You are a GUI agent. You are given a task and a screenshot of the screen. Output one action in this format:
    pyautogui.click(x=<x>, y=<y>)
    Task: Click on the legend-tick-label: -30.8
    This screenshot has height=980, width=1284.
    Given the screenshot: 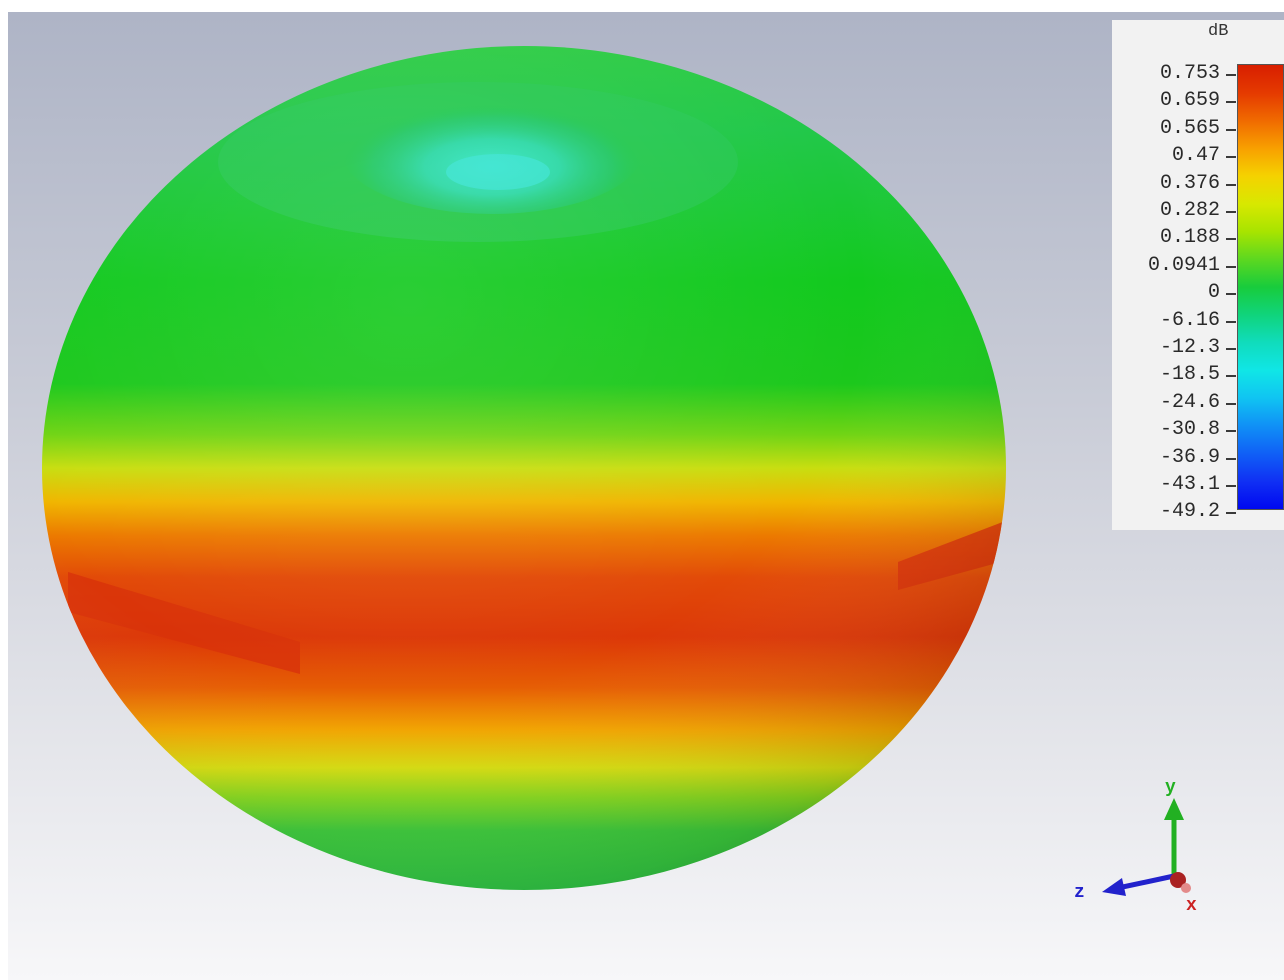 What is the action you would take?
    pyautogui.click(x=1189, y=430)
    